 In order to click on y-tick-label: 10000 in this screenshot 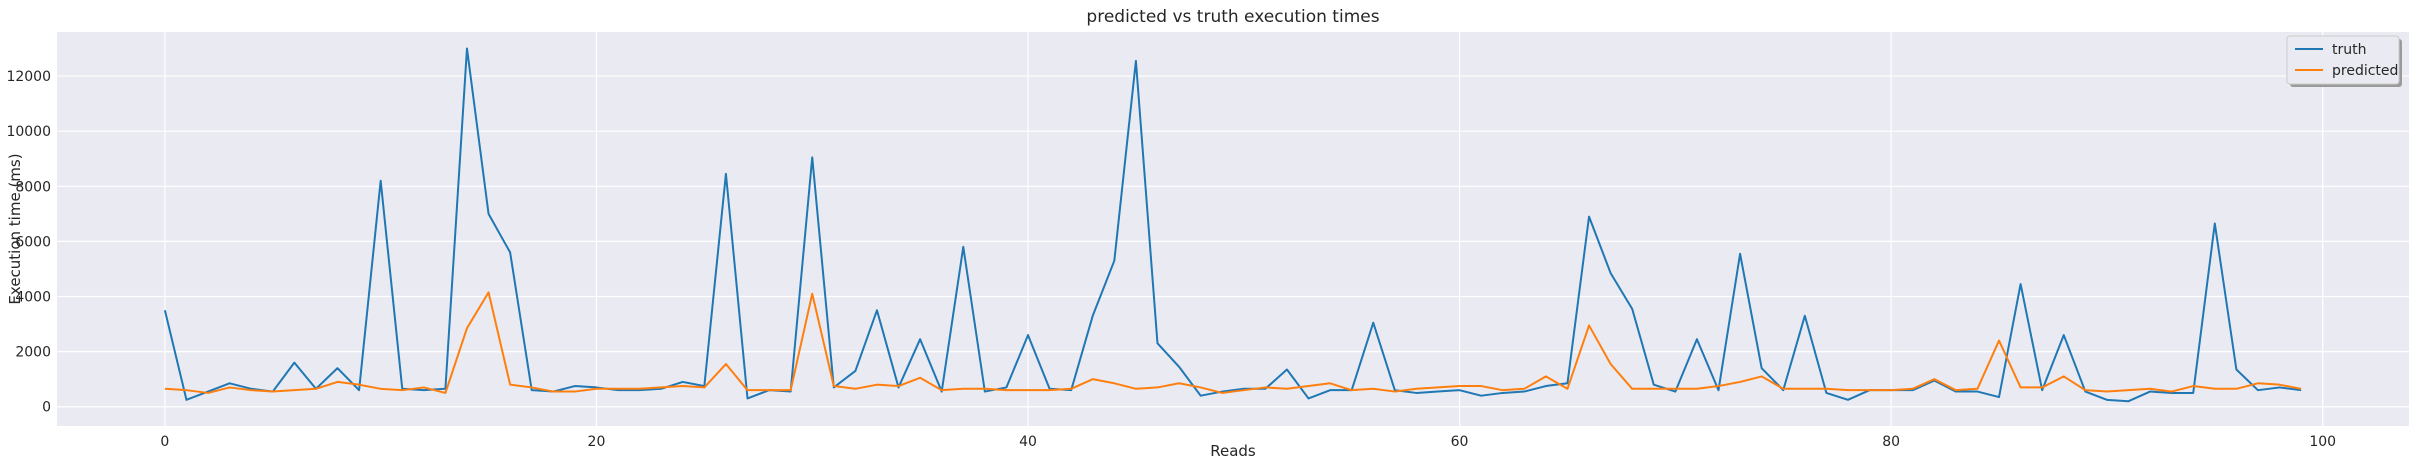, I will do `click(28, 132)`.